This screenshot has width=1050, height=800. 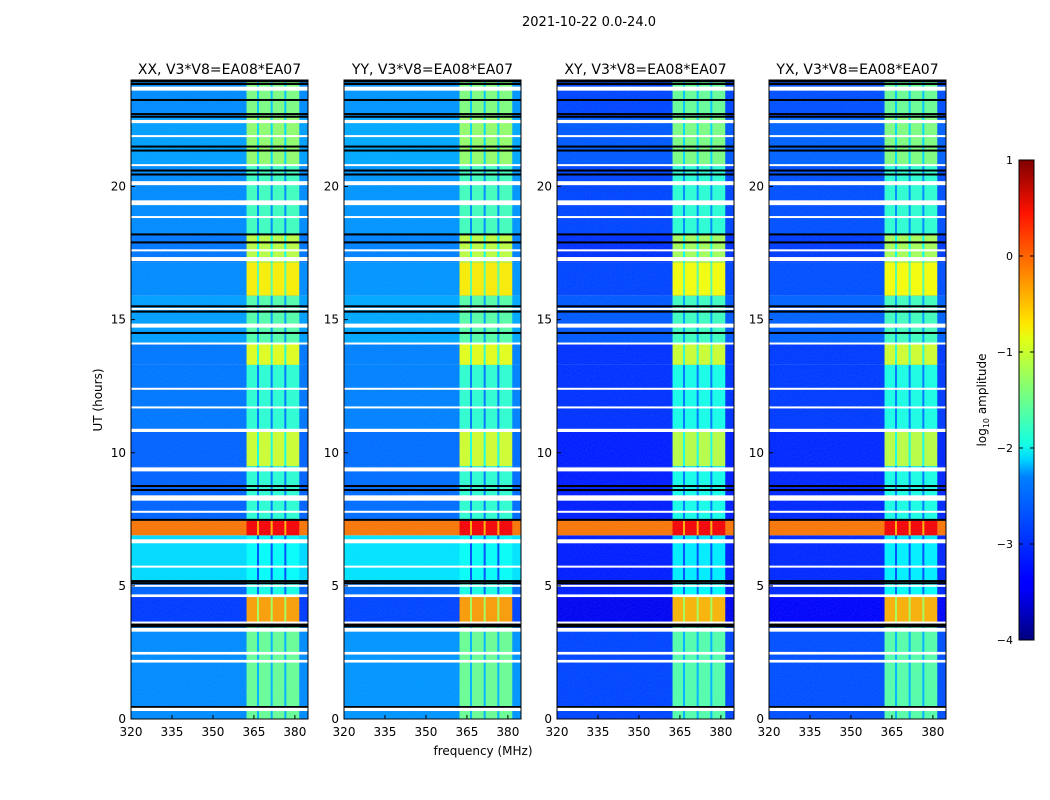 What do you see at coordinates (756, 187) in the screenshot?
I see `y-tick-label: 20` at bounding box center [756, 187].